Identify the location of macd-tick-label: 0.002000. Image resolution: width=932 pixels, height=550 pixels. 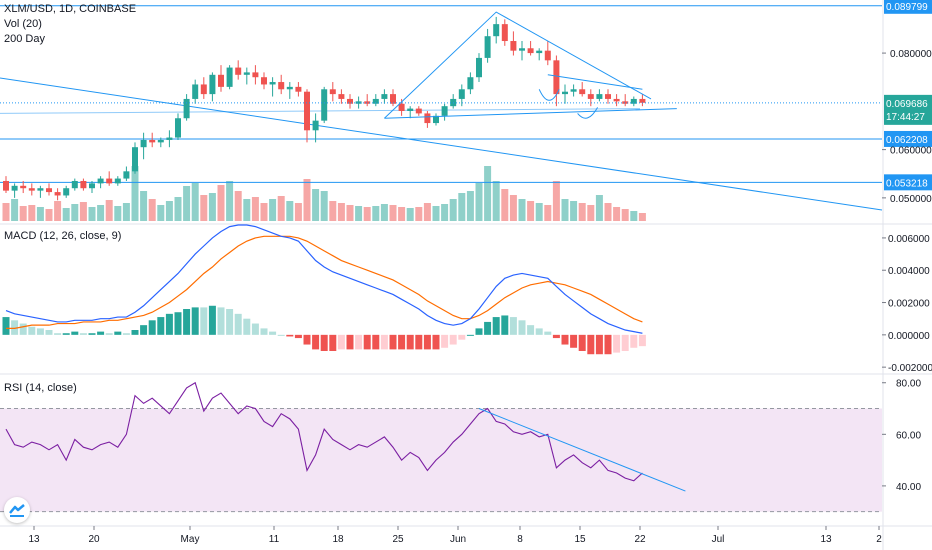
(909, 304).